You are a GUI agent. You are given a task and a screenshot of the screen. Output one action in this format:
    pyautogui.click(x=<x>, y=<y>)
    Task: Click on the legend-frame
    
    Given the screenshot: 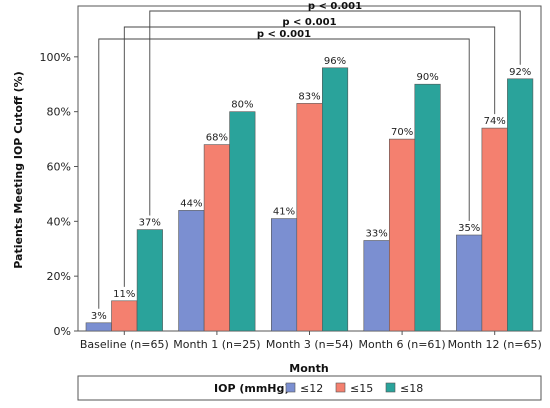 What is the action you would take?
    pyautogui.click(x=309, y=388)
    